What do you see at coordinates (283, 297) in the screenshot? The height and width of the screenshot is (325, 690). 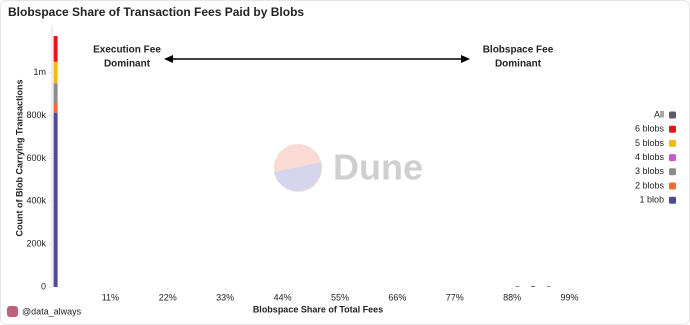 I see `x-tick-label: 44%` at bounding box center [283, 297].